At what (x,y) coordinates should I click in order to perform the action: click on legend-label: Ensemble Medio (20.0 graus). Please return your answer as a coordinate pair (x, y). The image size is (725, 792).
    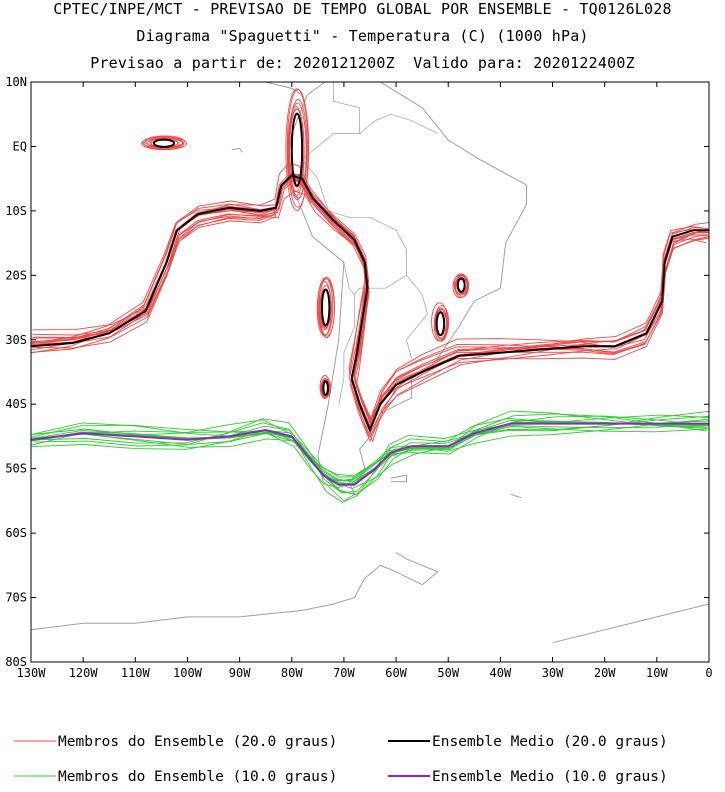
    Looking at the image, I should click on (550, 742).